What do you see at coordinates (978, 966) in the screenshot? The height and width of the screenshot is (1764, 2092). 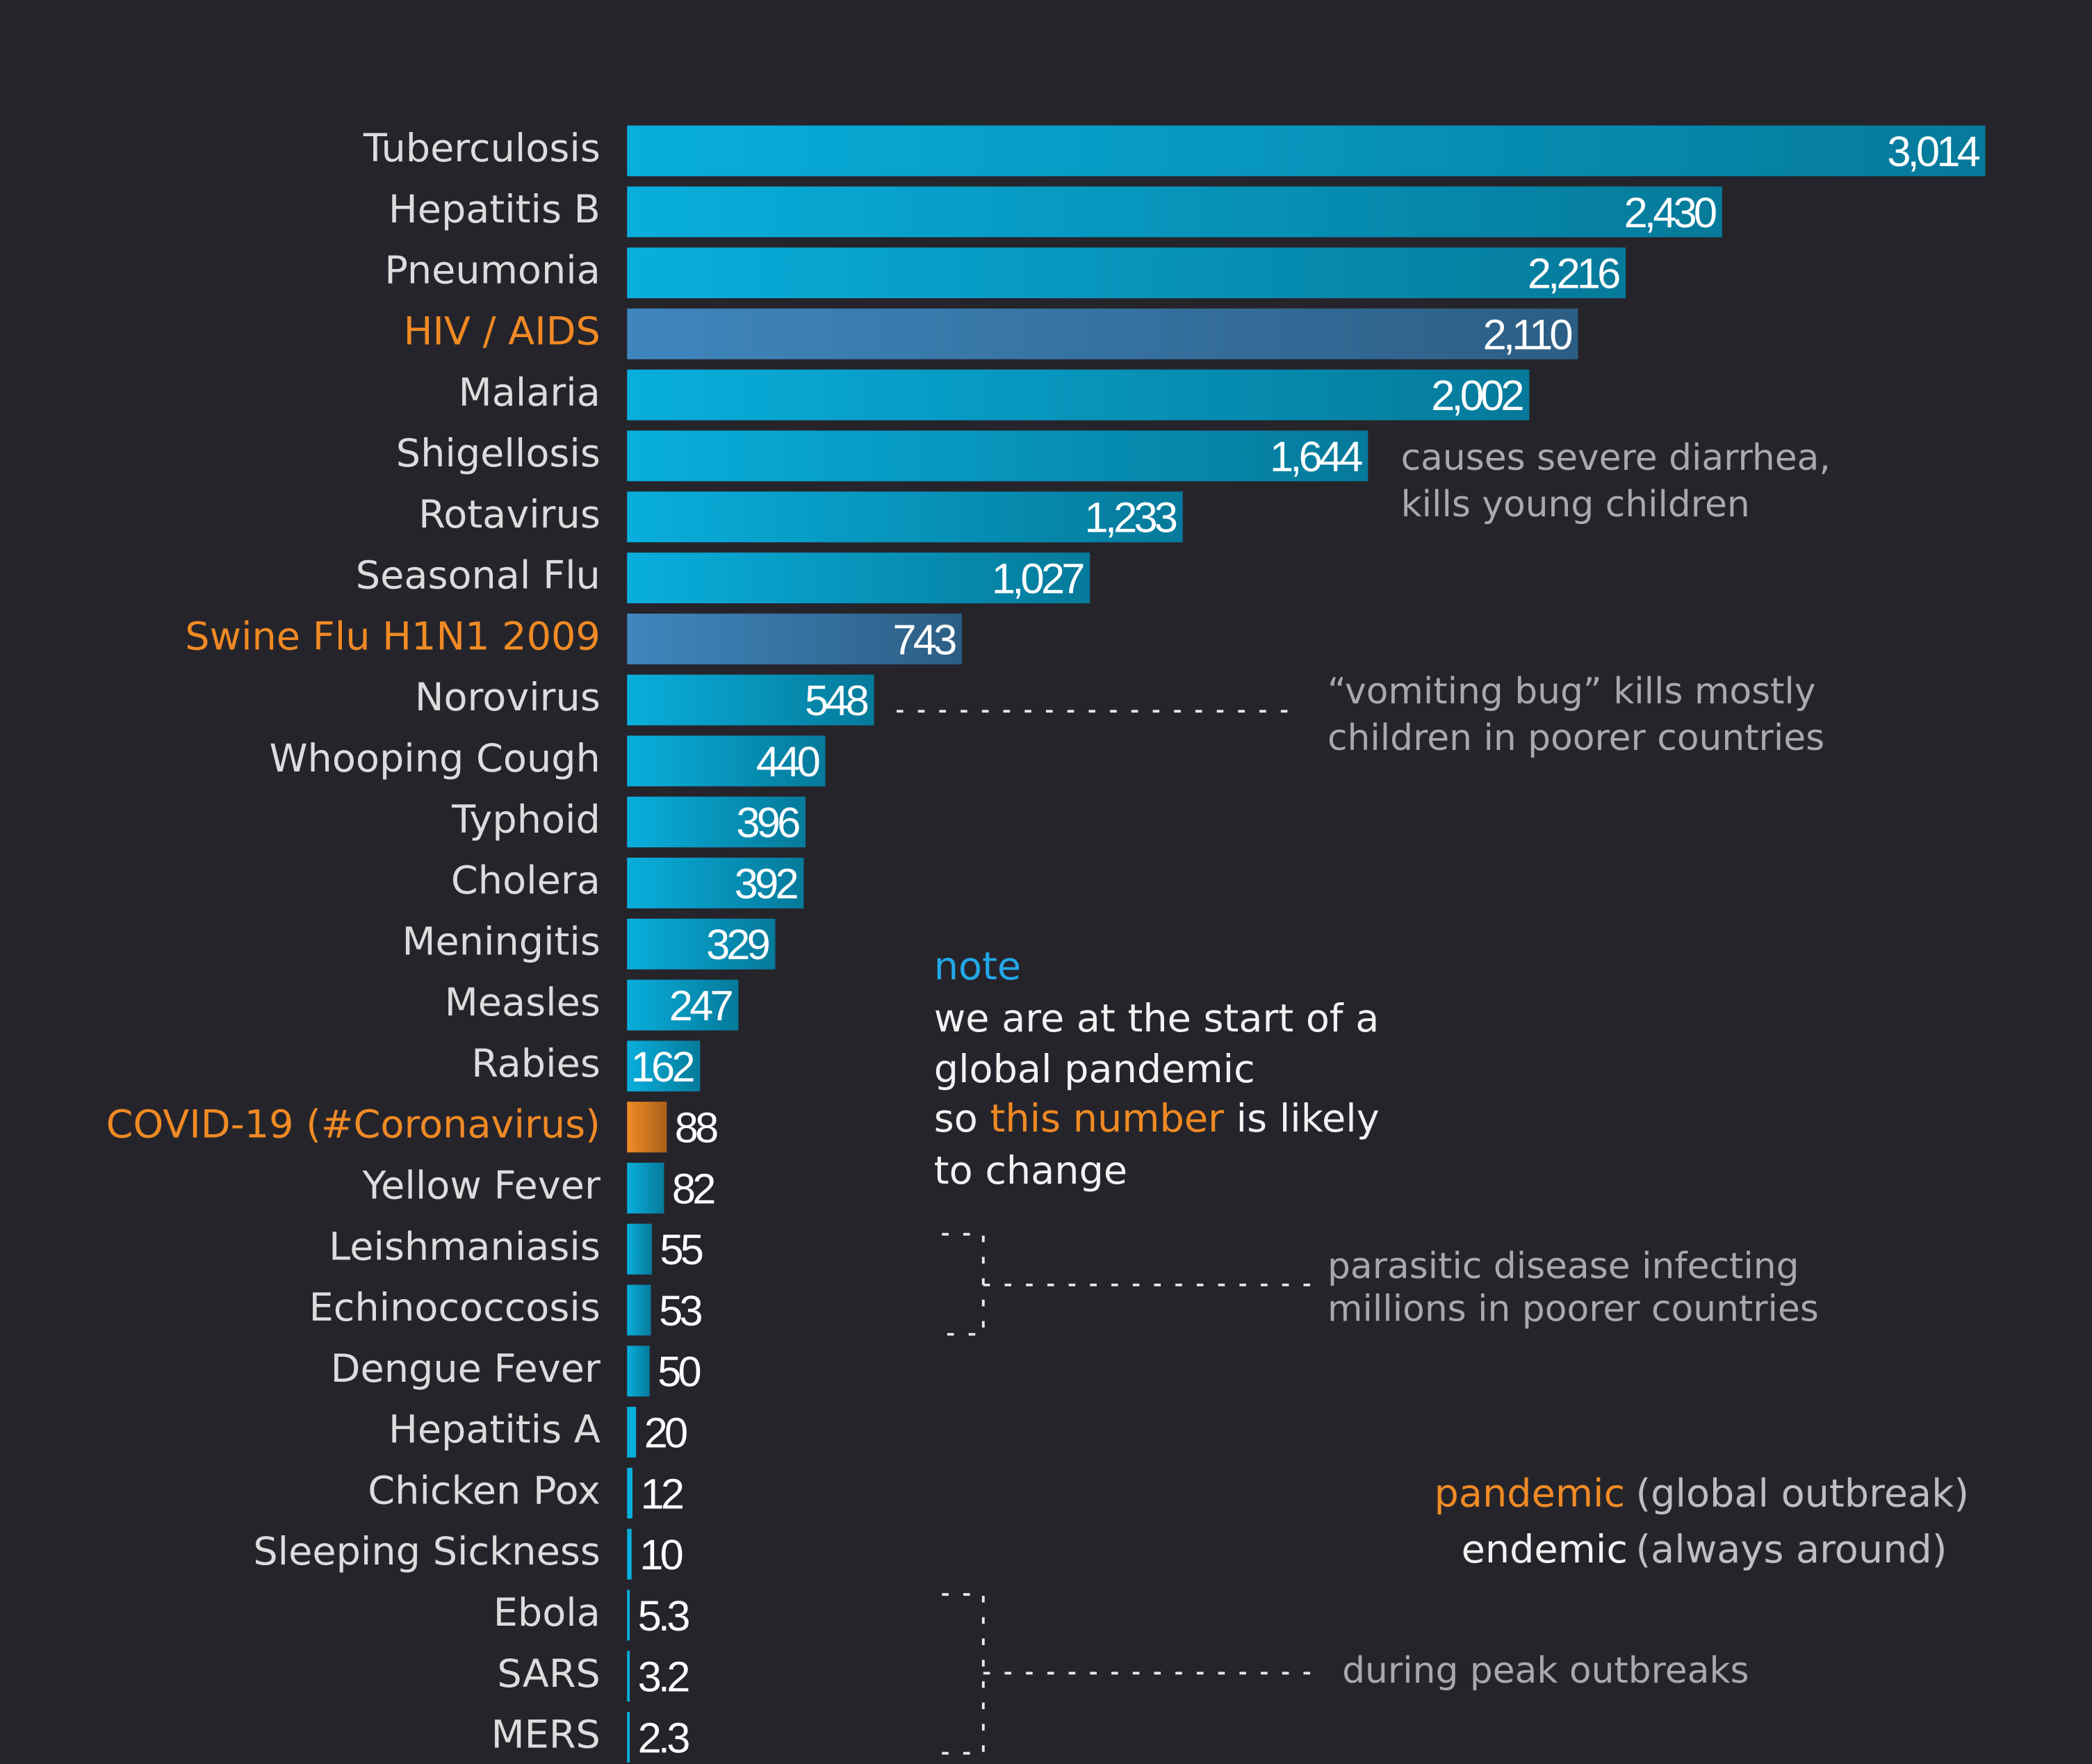 I see `note-heading: note` at bounding box center [978, 966].